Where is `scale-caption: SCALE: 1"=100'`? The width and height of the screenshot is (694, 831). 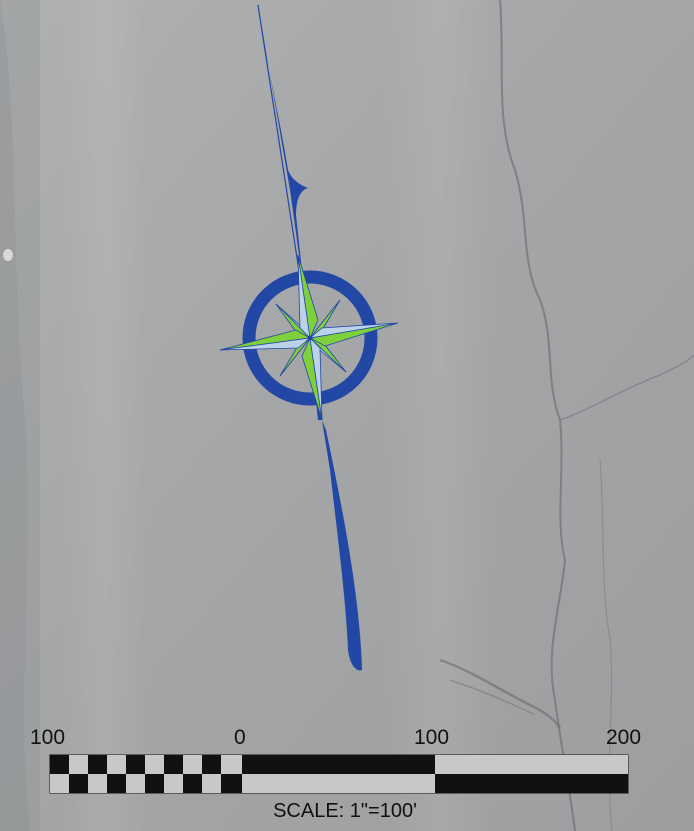
scale-caption: SCALE: 1"=100' is located at coordinates (347, 811).